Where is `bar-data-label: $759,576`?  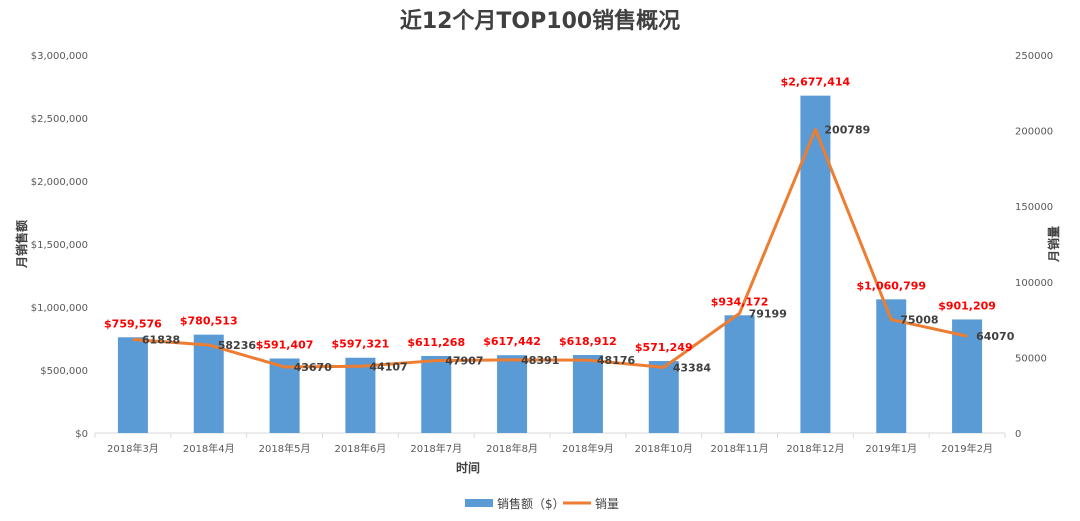 bar-data-label: $759,576 is located at coordinates (133, 323).